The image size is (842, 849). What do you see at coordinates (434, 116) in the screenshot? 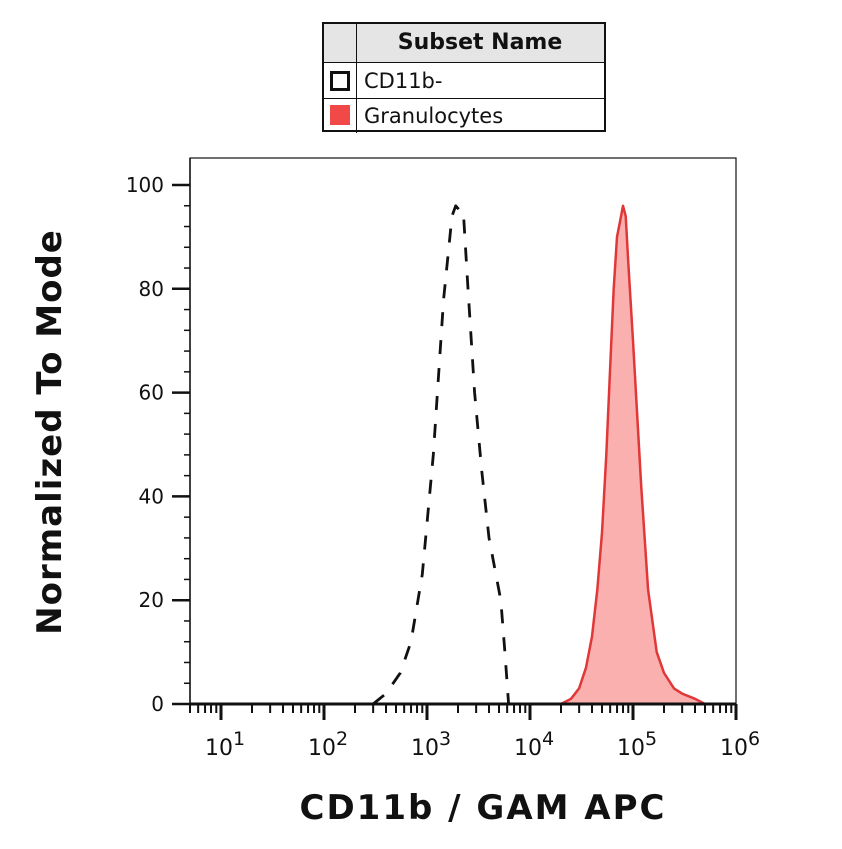
I see `legend-item-label: Granulocytes` at bounding box center [434, 116].